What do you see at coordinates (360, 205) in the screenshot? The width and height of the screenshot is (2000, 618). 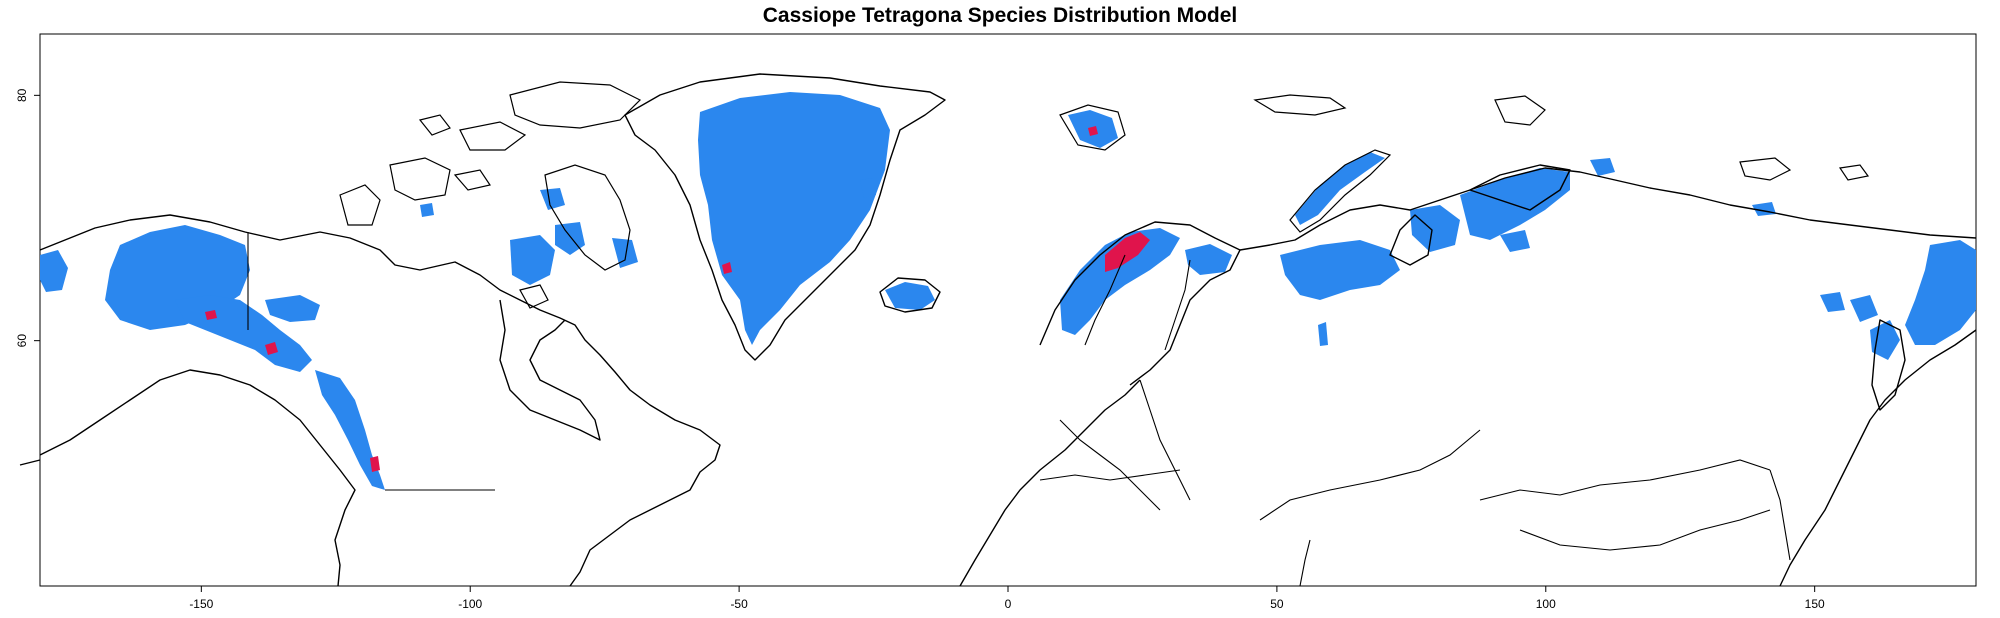 I see `banks-island` at bounding box center [360, 205].